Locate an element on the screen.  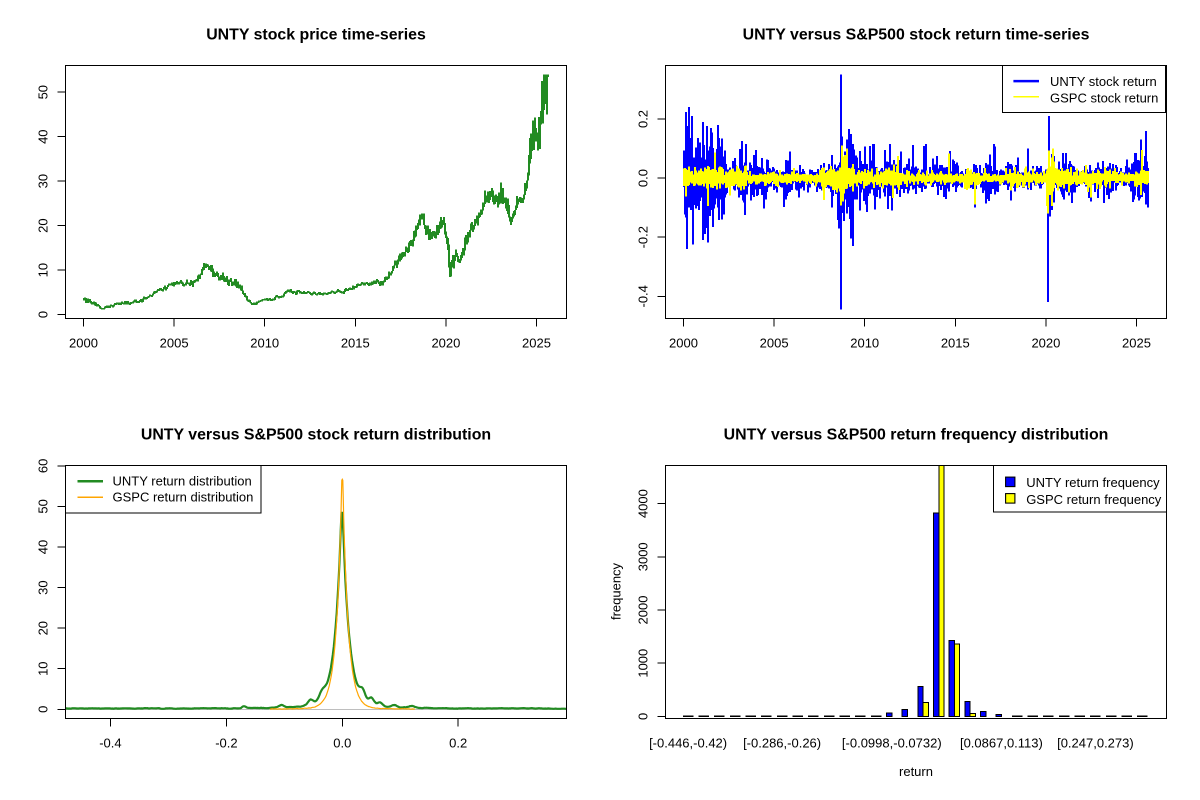
svg-text: GSPC stock return is located at coordinates (1104, 97).